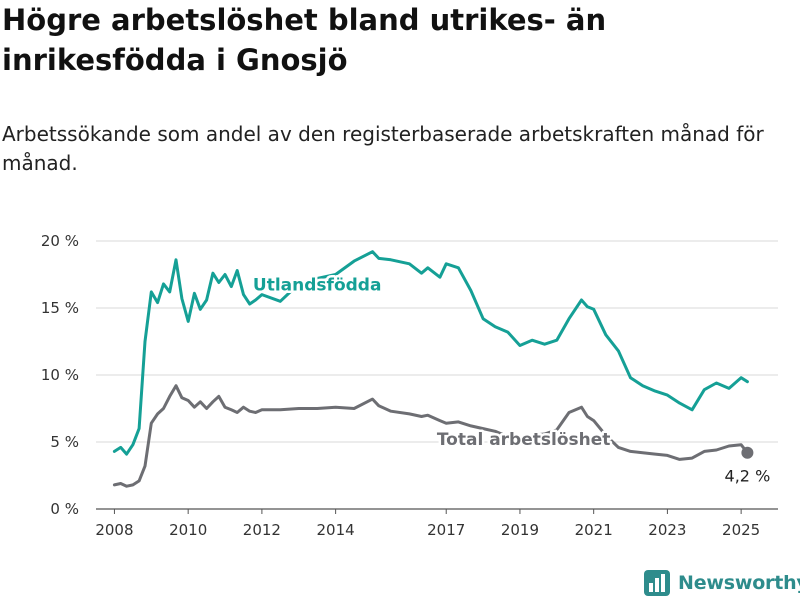  What do you see at coordinates (524, 440) in the screenshot?
I see `series-label-total: Total arbetslöshet` at bounding box center [524, 440].